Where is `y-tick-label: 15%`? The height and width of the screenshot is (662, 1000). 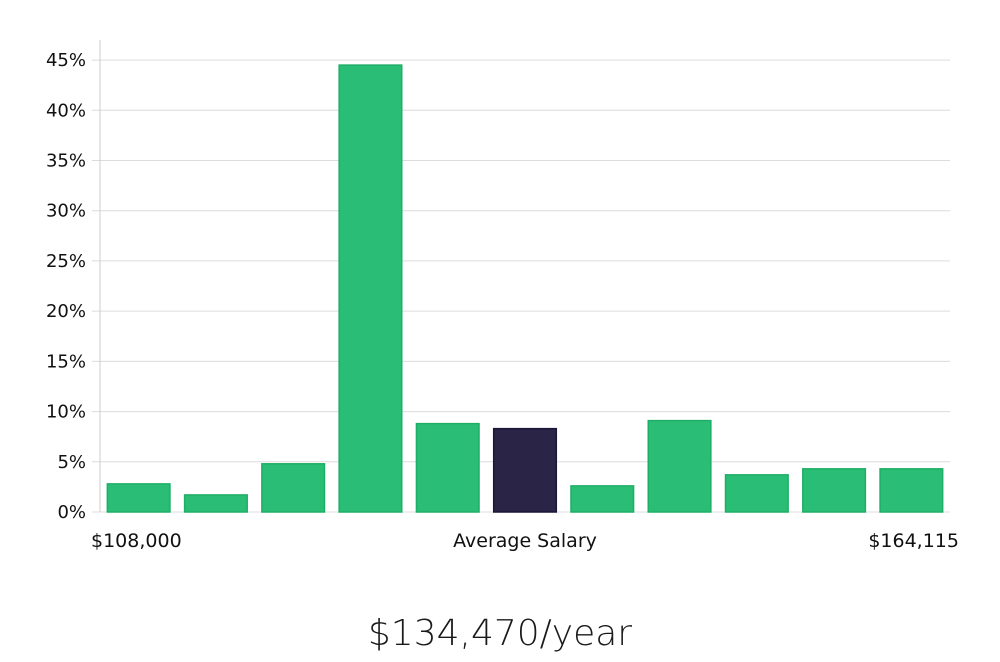 y-tick-label: 15% is located at coordinates (66, 361).